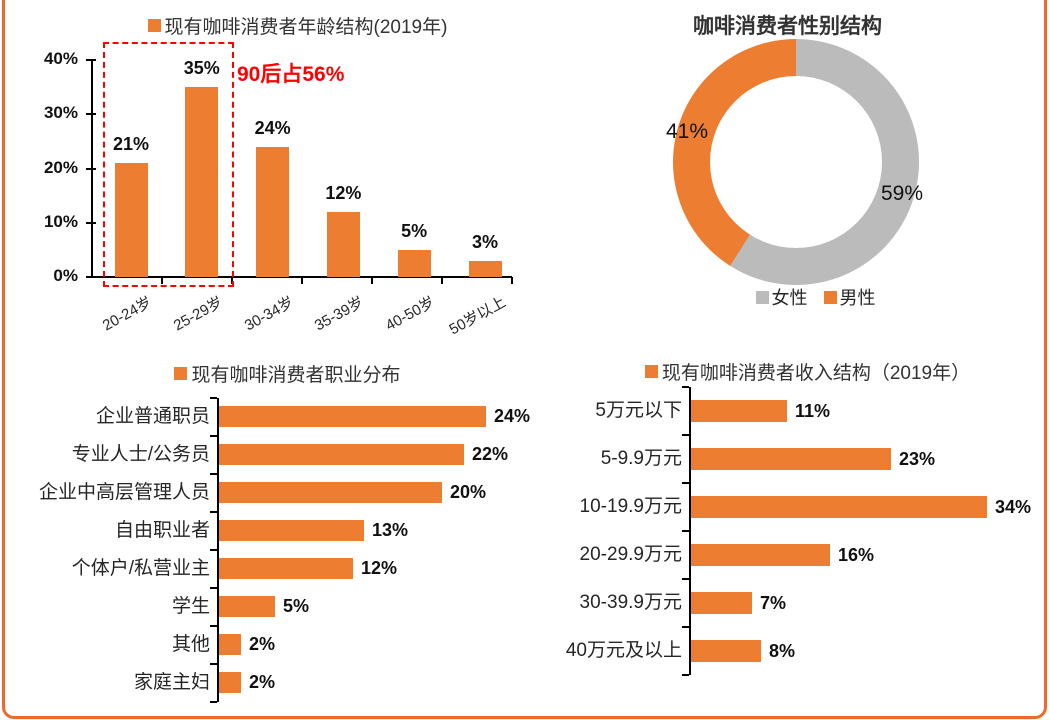 The height and width of the screenshot is (720, 1050). Describe the element at coordinates (152, 416) in the screenshot. I see `category-label: 企业普通职员` at that location.